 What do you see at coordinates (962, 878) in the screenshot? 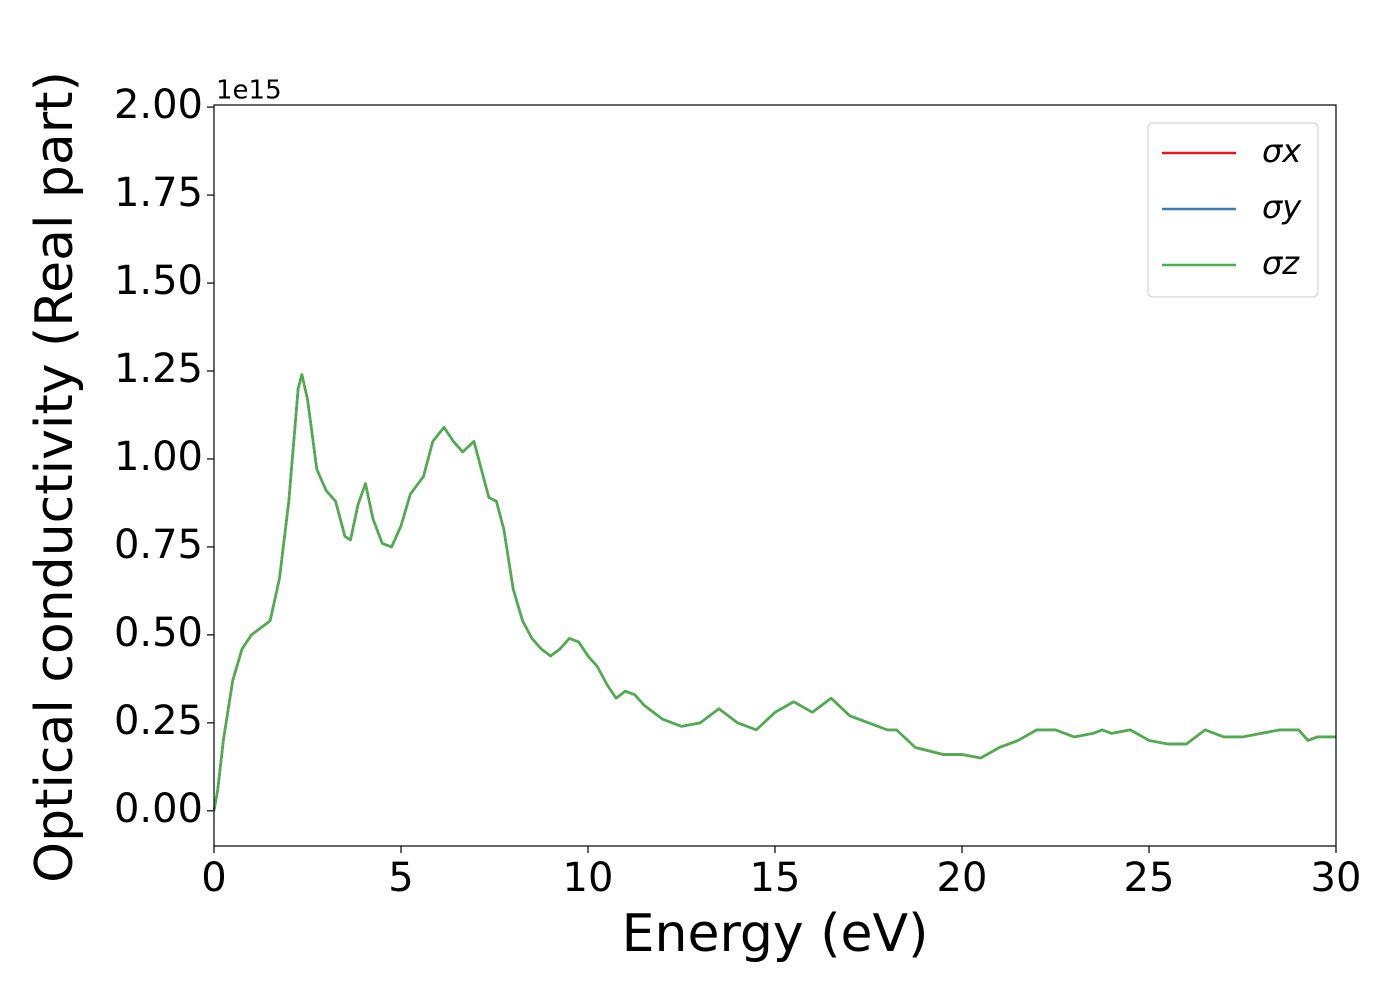
I see `x-tick-label: 20` at bounding box center [962, 878].